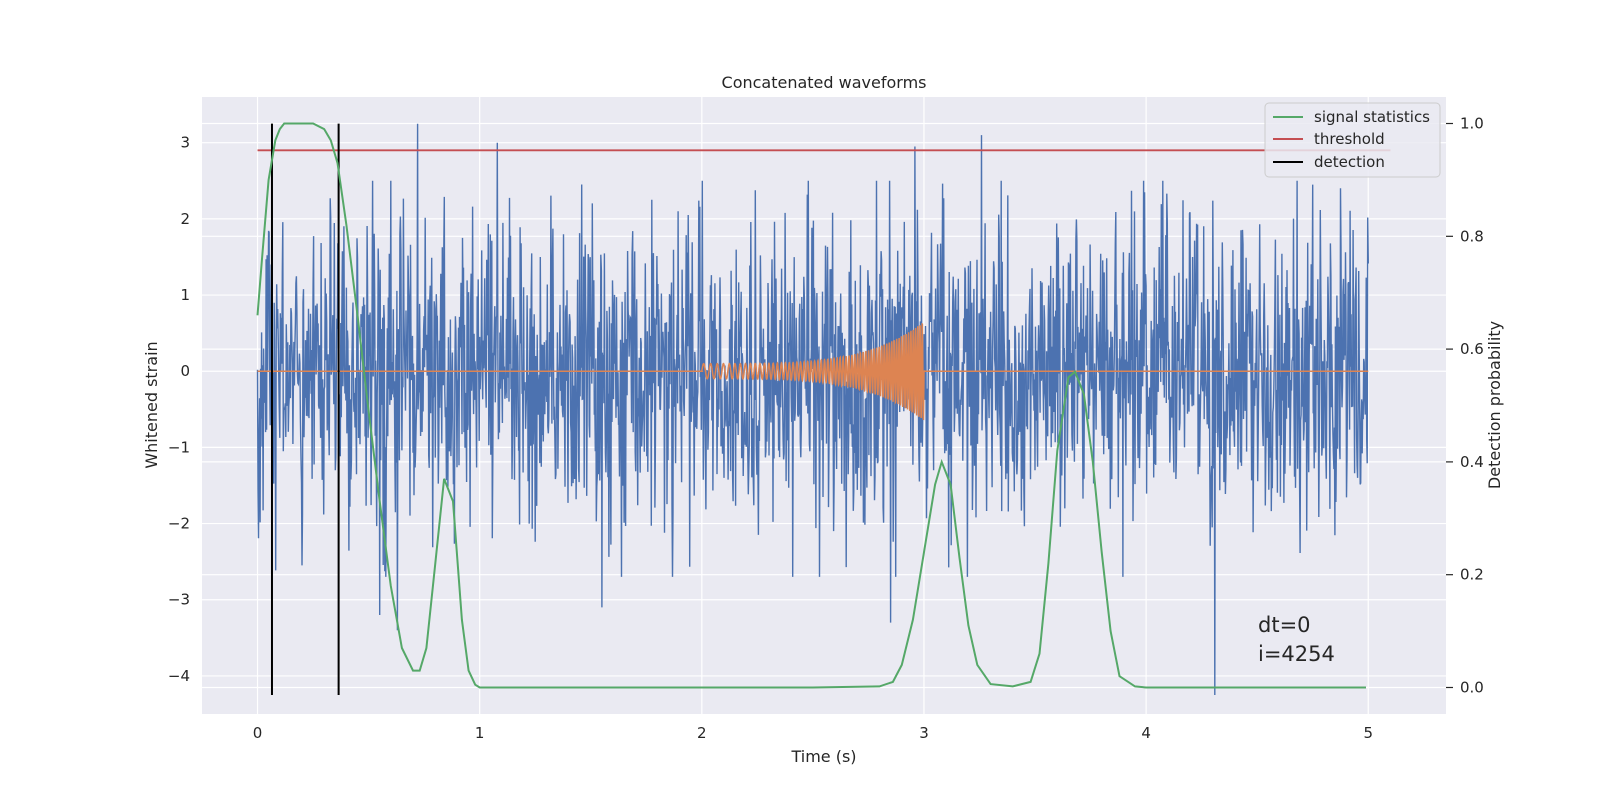 The height and width of the screenshot is (800, 1600). Describe the element at coordinates (813, 733) in the screenshot. I see `x-axis-ticks: 0 1 2 3 4 5` at that location.